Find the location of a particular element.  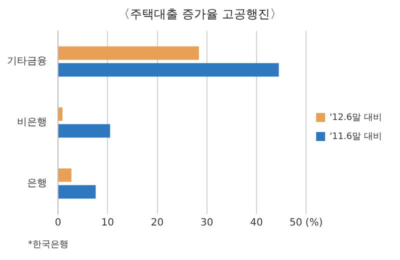

chart-title: 〈주택대출 증가율 고공행진〉 is located at coordinates (200, 14).